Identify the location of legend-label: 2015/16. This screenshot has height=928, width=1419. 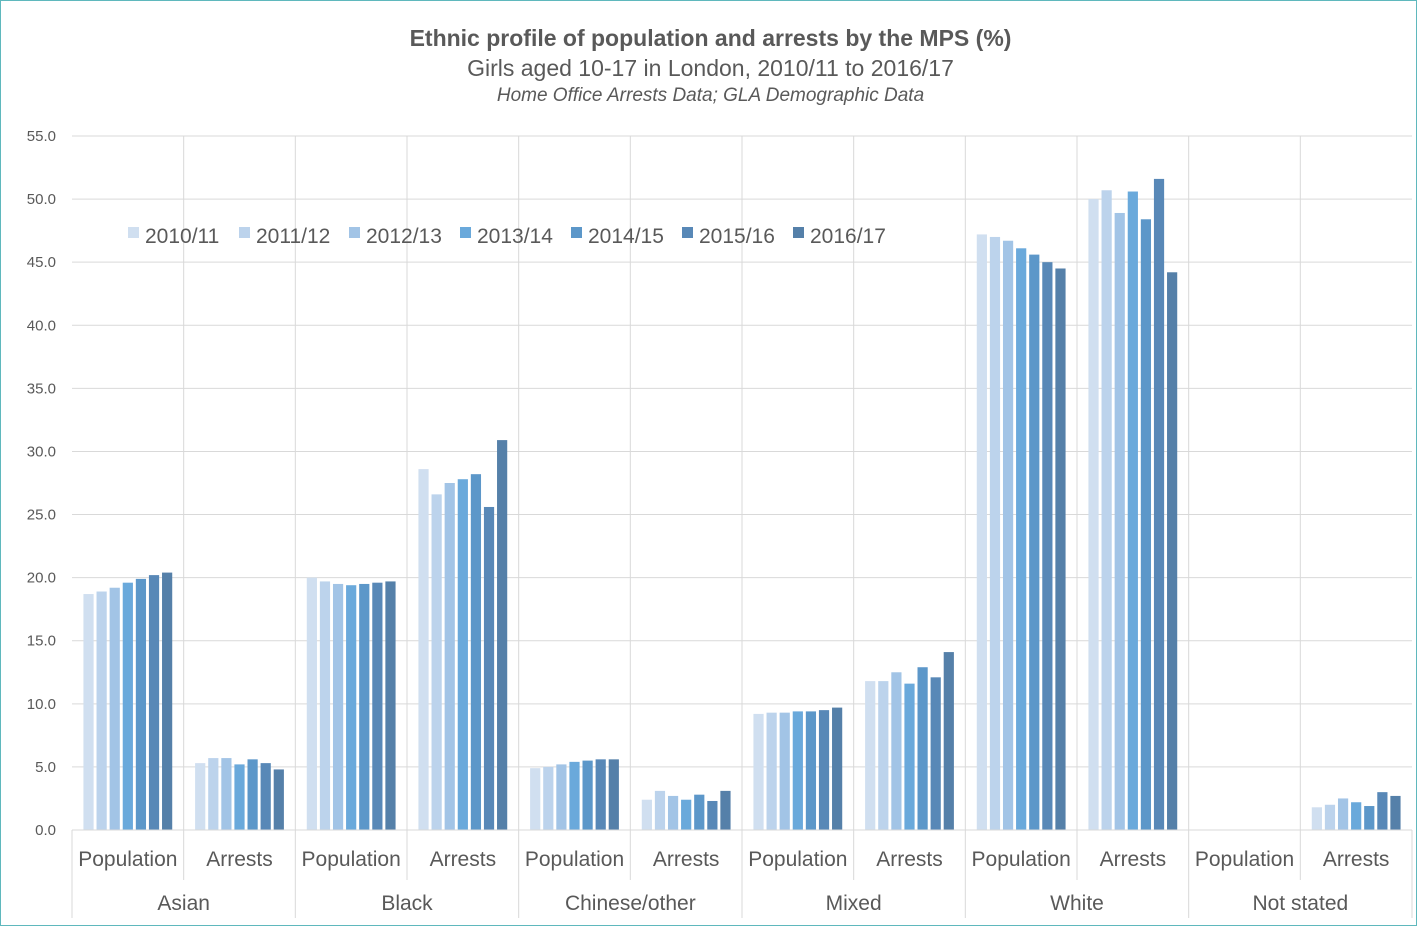
(737, 236).